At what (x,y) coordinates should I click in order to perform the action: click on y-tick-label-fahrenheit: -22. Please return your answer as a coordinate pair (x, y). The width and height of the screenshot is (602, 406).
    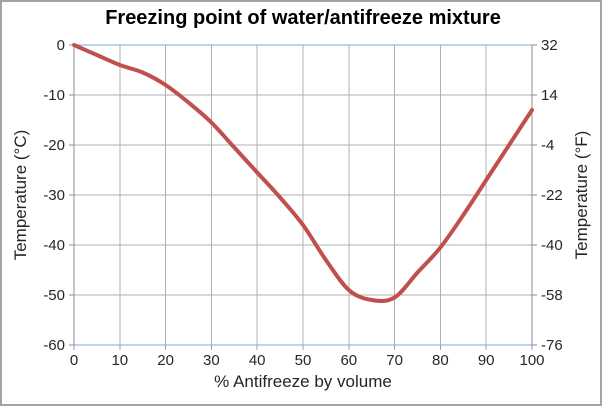
    Looking at the image, I should click on (552, 195).